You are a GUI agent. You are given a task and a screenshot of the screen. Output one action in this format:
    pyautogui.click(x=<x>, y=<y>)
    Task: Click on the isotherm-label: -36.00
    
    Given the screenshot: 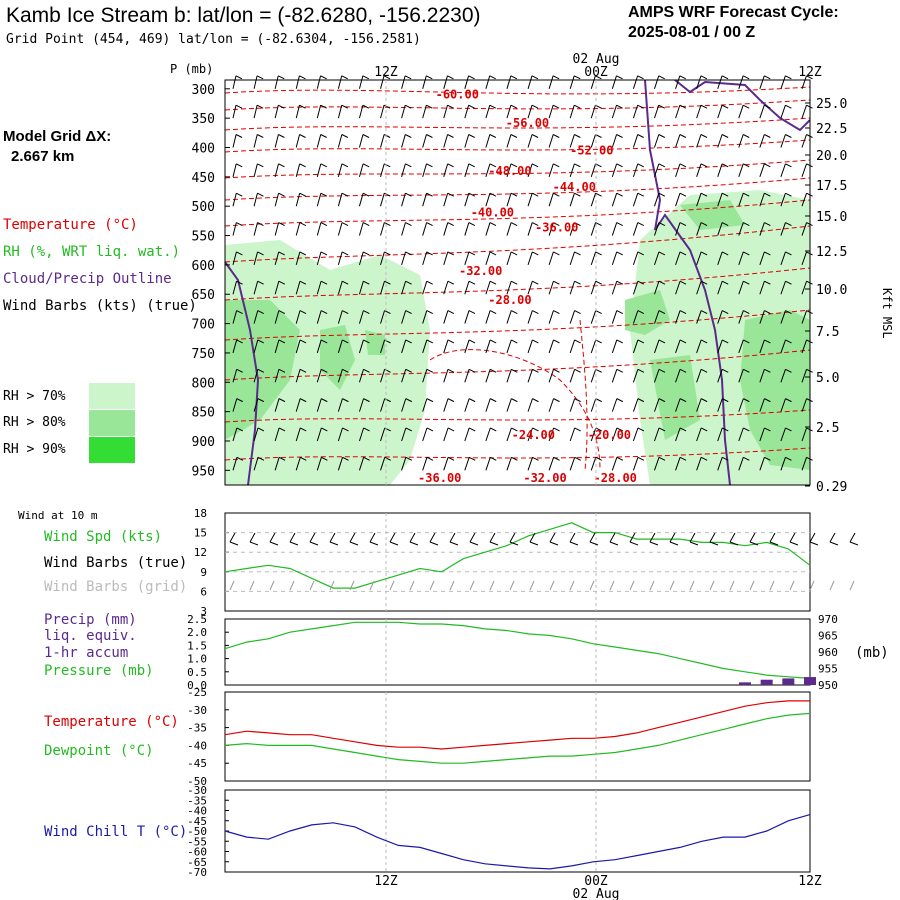 What is the action you would take?
    pyautogui.click(x=556, y=227)
    